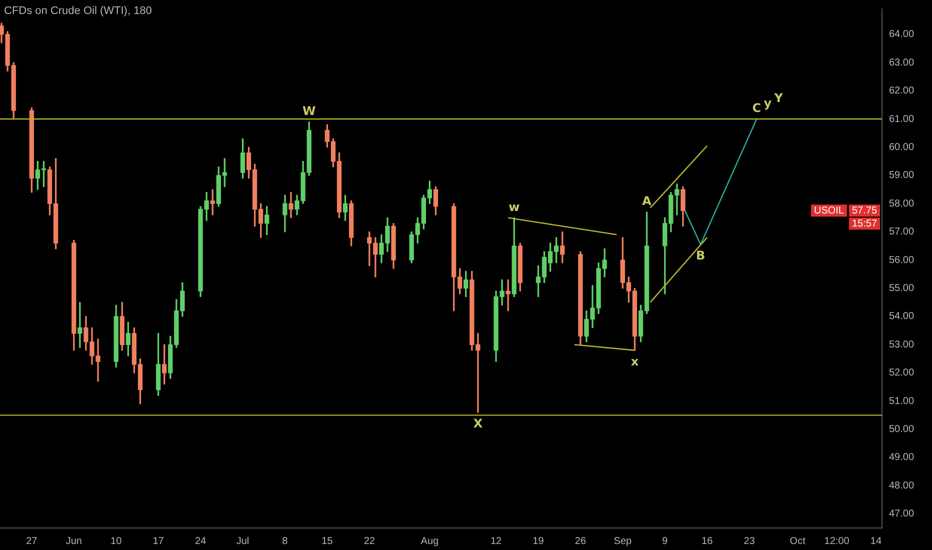 Image resolution: width=932 pixels, height=550 pixels. Describe the element at coordinates (200, 541) in the screenshot. I see `x-tick-label: 24` at that location.